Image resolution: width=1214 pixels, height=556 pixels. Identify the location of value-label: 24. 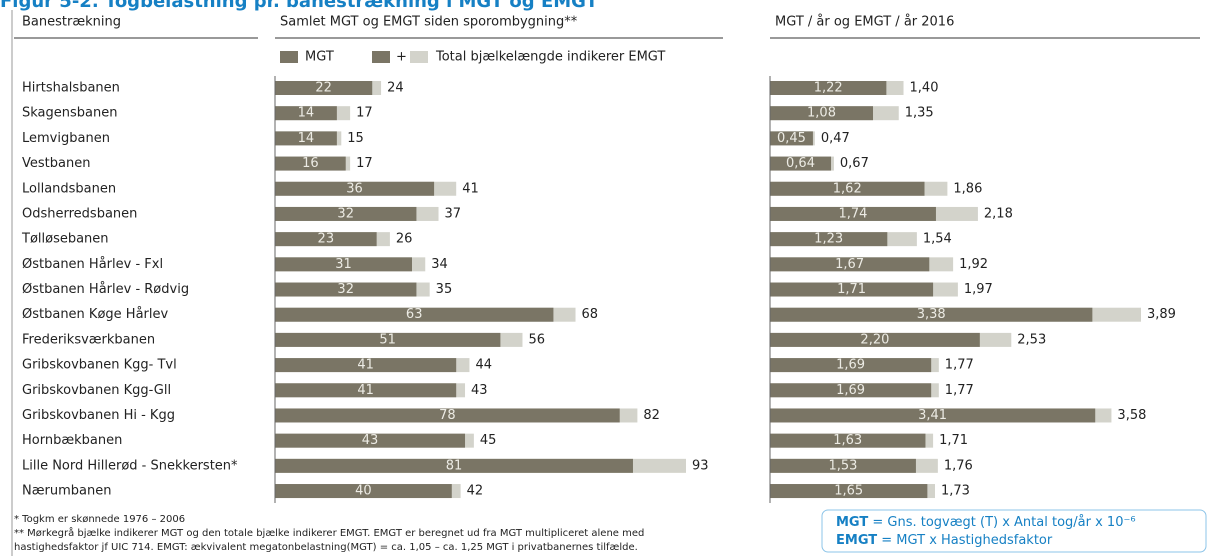
(395, 88).